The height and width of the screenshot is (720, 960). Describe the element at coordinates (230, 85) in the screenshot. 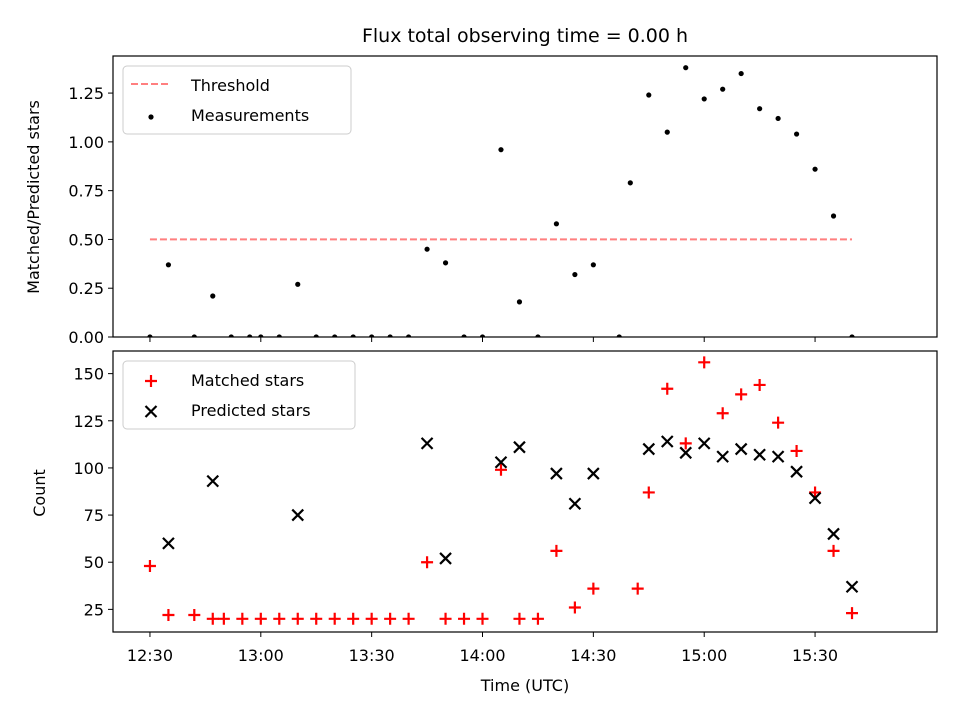

I see `top-legend-label: Threshold` at that location.